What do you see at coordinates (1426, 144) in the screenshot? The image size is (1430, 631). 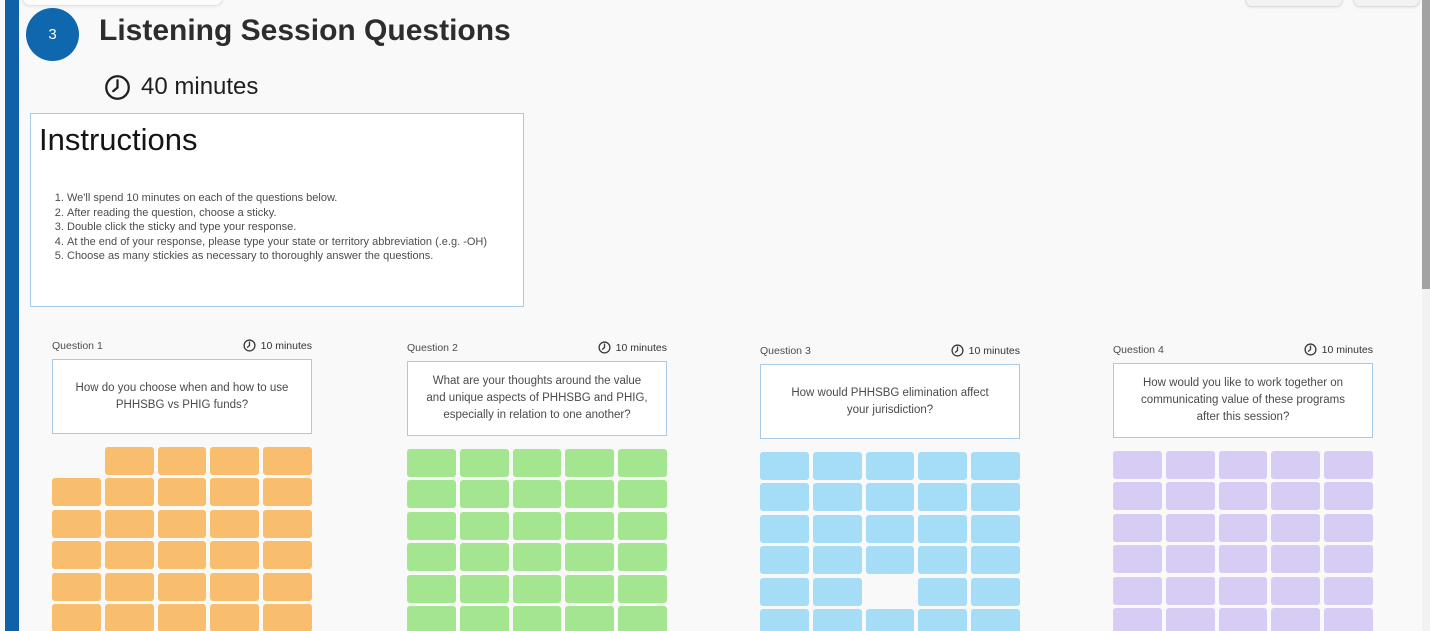 I see `scrollbar-thumb` at bounding box center [1426, 144].